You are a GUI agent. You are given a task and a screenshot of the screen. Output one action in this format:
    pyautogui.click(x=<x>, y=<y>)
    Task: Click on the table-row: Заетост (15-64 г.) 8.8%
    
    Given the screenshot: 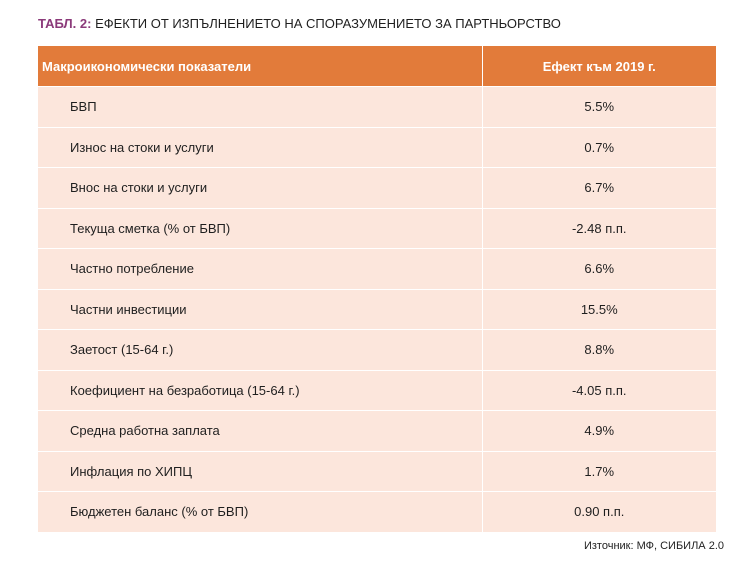 What is the action you would take?
    pyautogui.click(x=377, y=349)
    